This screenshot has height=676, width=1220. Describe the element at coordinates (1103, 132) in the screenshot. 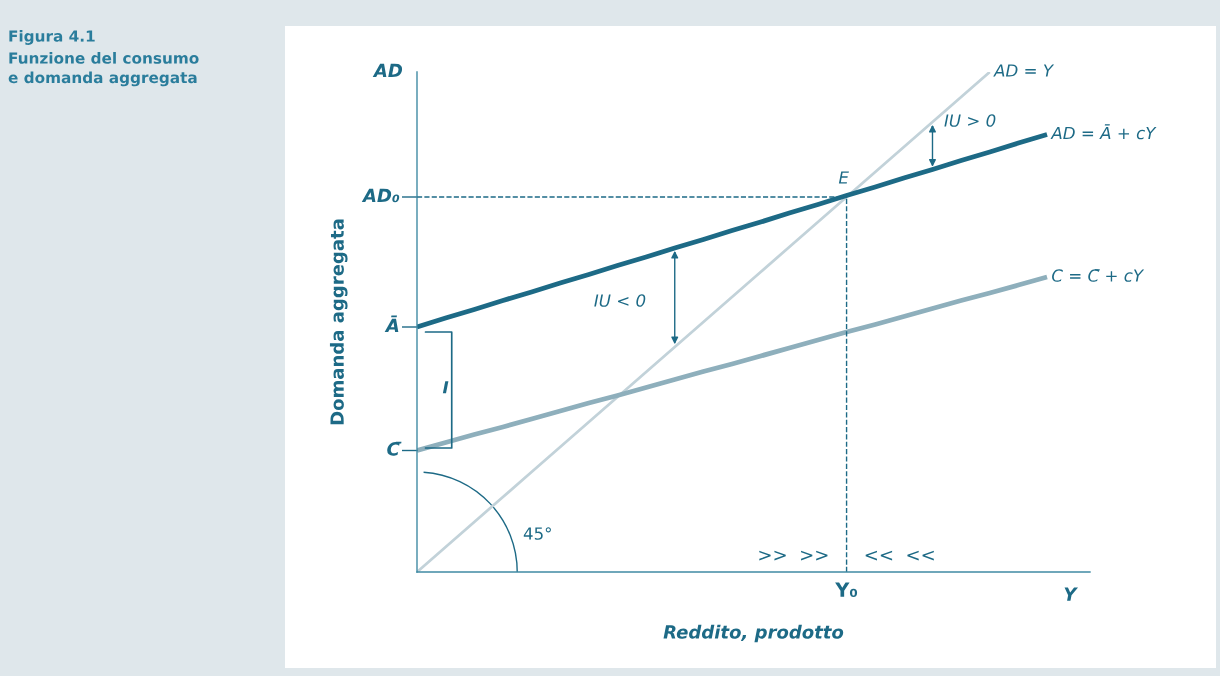

I see `series-label: AD = Ā + cY` at that location.